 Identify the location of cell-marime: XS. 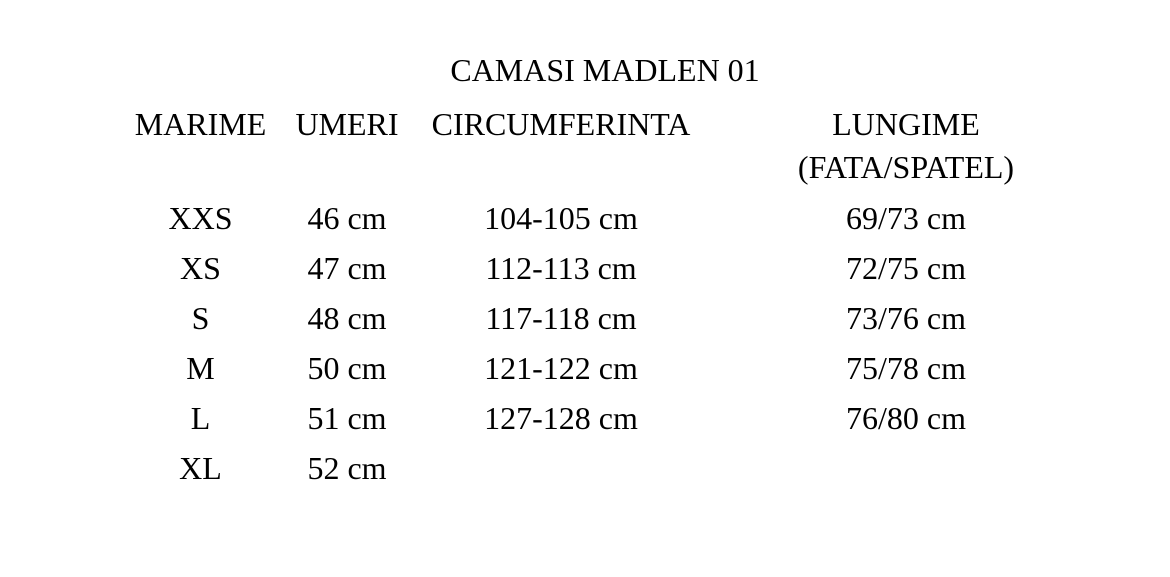
(200, 268).